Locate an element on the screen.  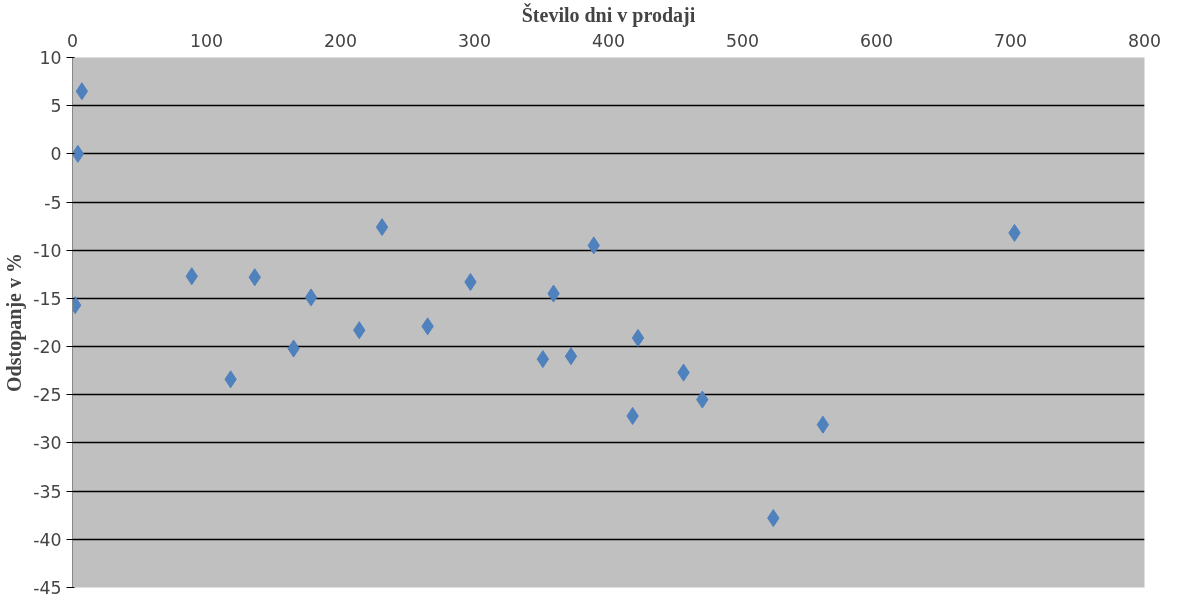
y-tick-label: 0 is located at coordinates (56, 154).